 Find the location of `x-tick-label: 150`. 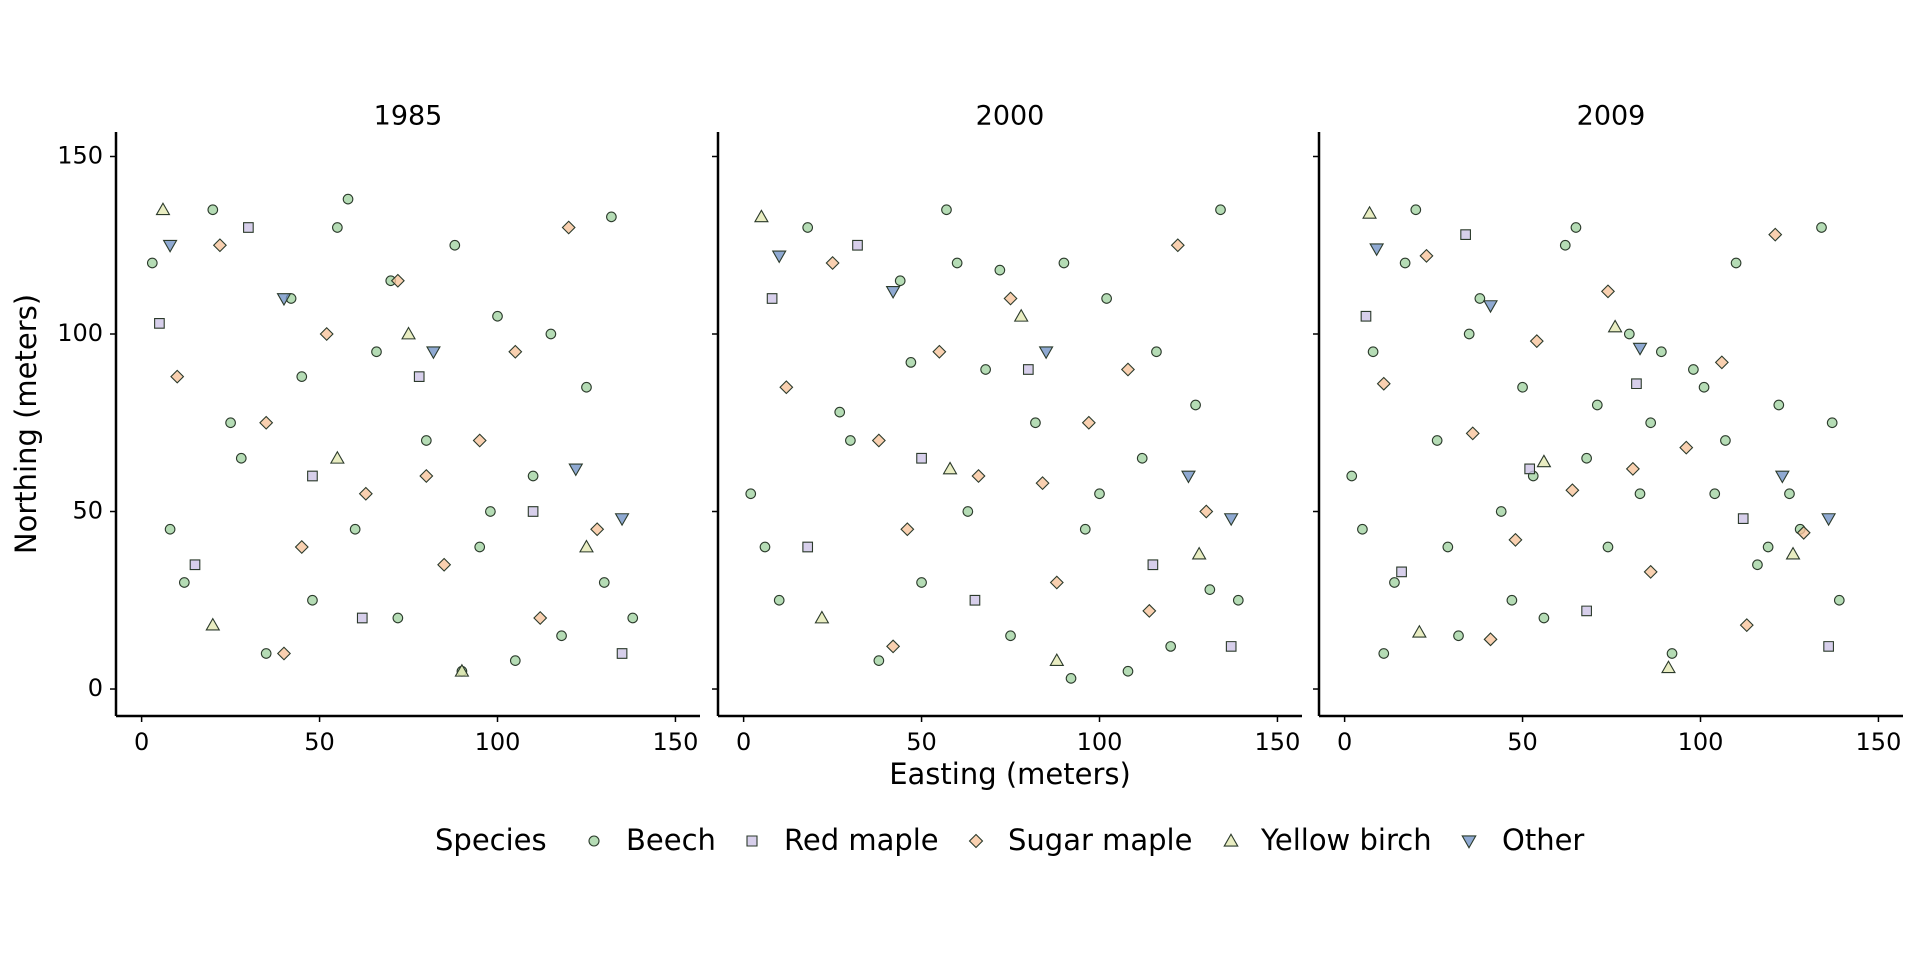

x-tick-label: 150 is located at coordinates (1879, 742).